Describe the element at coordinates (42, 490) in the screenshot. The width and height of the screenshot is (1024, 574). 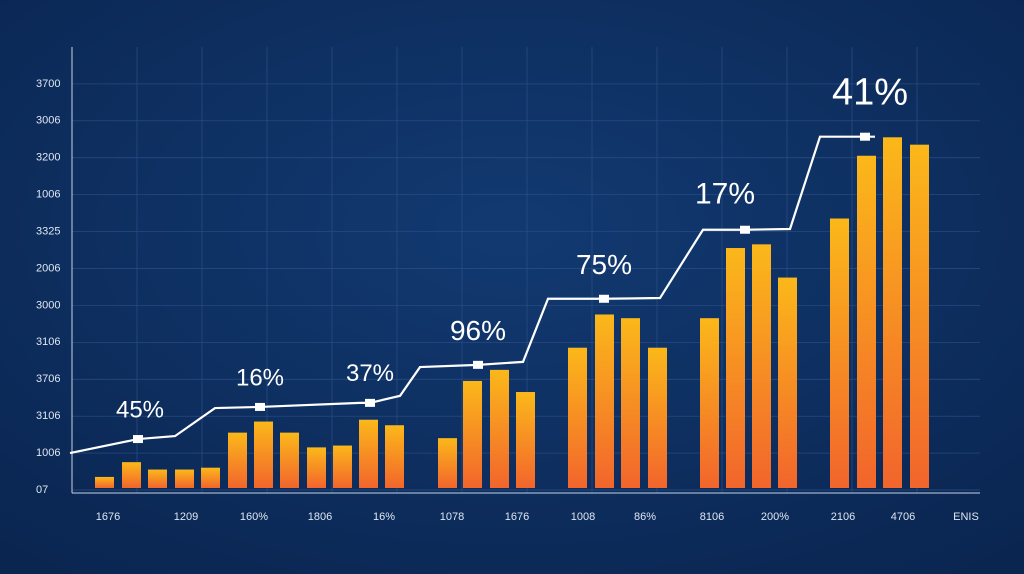
I see `y-tick-label: 07` at that location.